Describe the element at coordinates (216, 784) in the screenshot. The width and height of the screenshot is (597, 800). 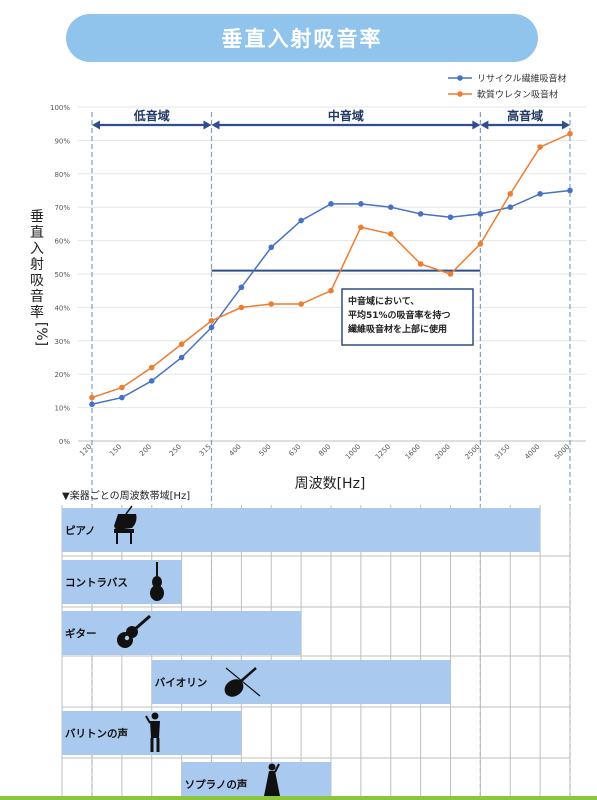
I see `instrument-label: ソプラノの声` at that location.